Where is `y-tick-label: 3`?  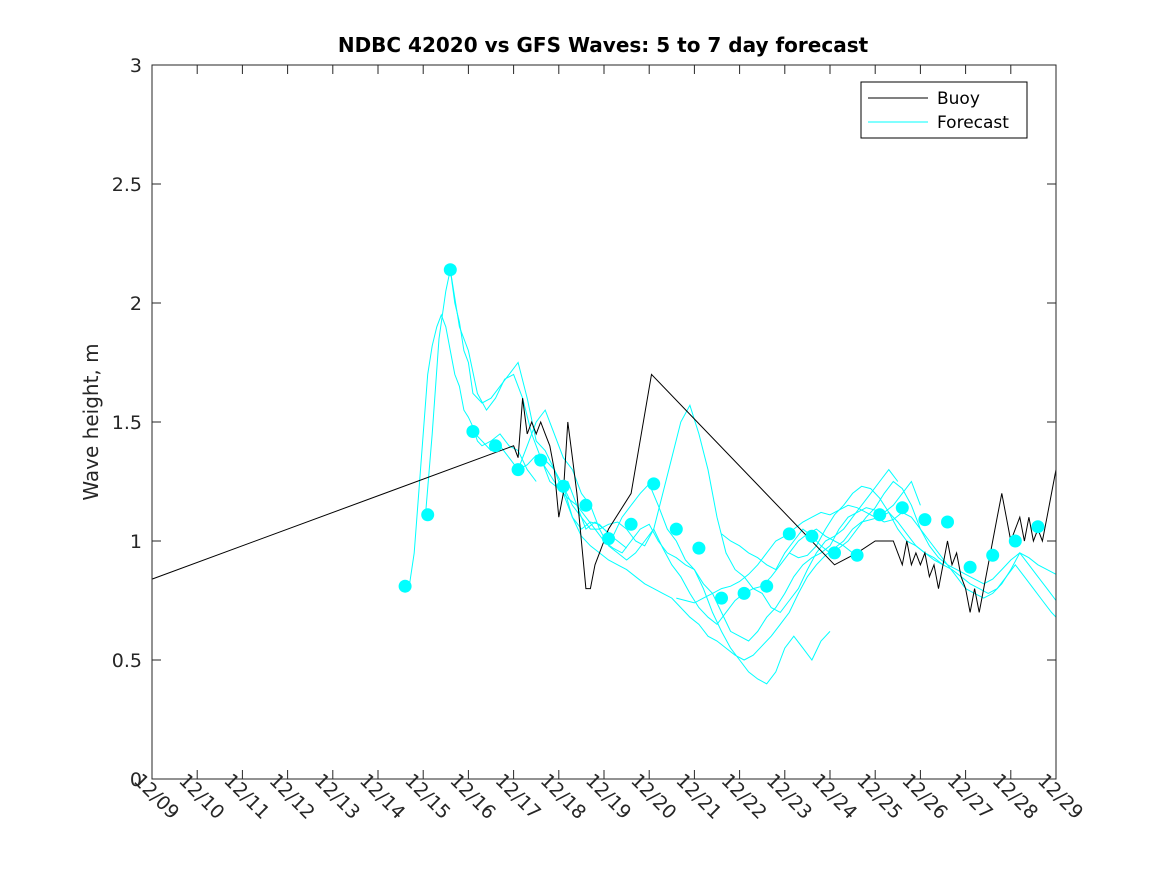
y-tick-label: 3 is located at coordinates (136, 66).